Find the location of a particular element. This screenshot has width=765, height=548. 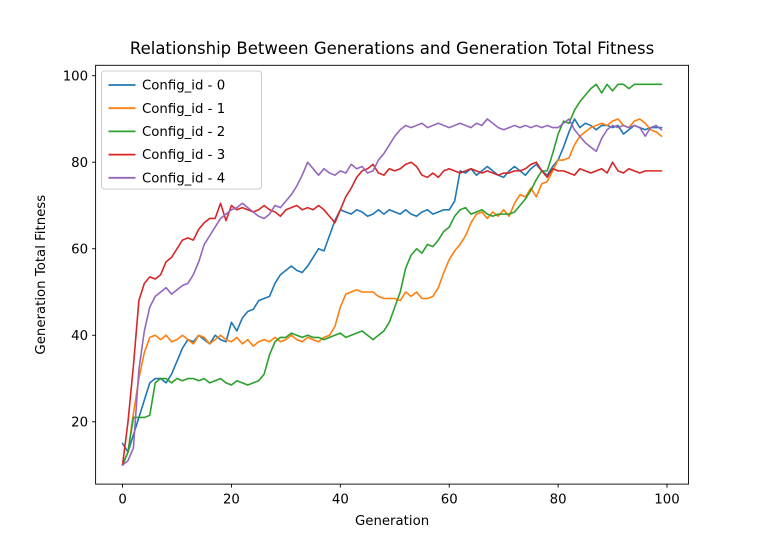

x-tick-label: 80 is located at coordinates (558, 500).